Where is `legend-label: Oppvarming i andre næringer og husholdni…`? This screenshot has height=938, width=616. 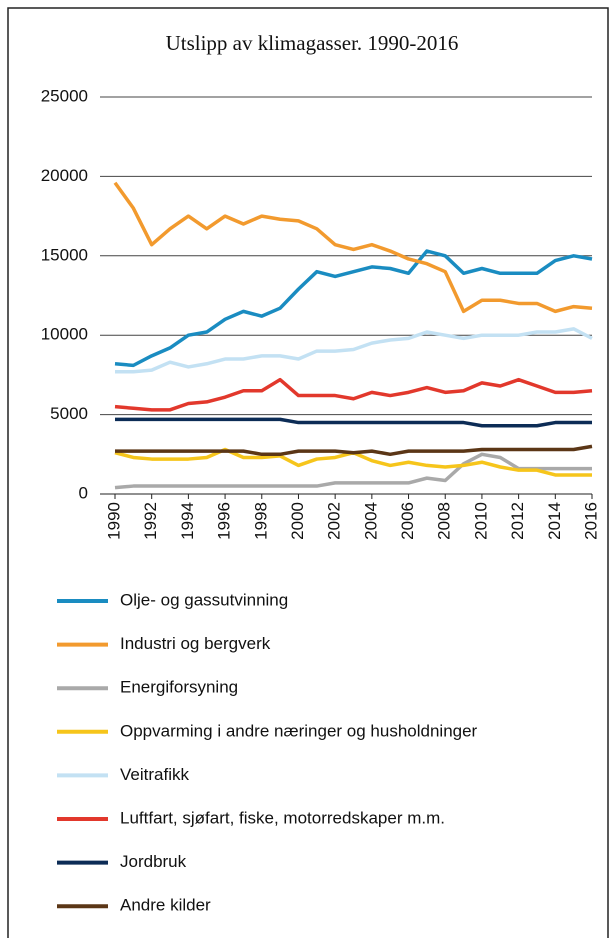 legend-label: Oppvarming i andre næringer og husholdni… is located at coordinates (299, 730).